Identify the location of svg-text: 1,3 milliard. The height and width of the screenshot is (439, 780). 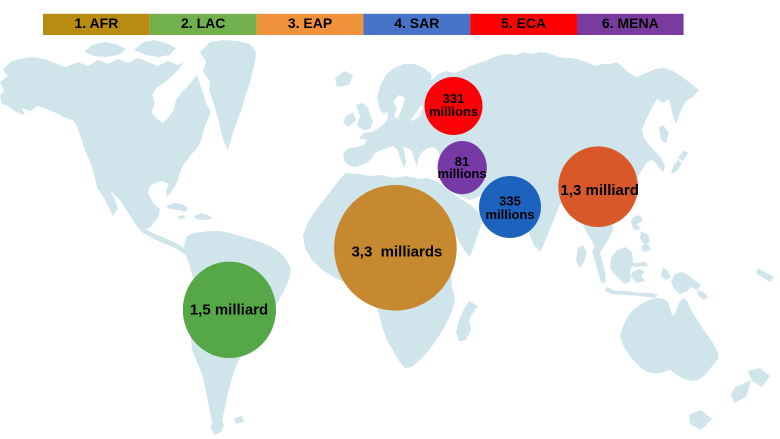
(600, 190).